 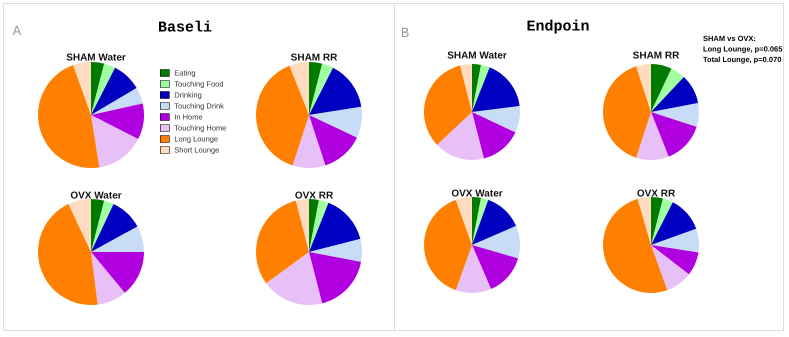 What do you see at coordinates (17, 32) in the screenshot?
I see `text: A` at bounding box center [17, 32].